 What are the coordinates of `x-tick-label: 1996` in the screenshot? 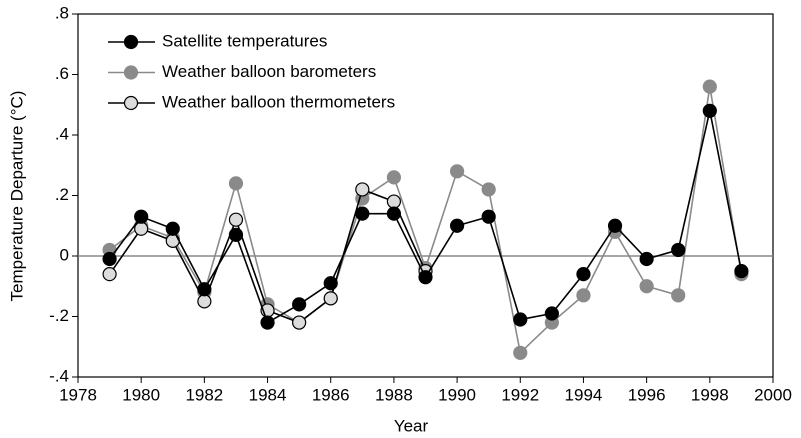 It's located at (647, 394).